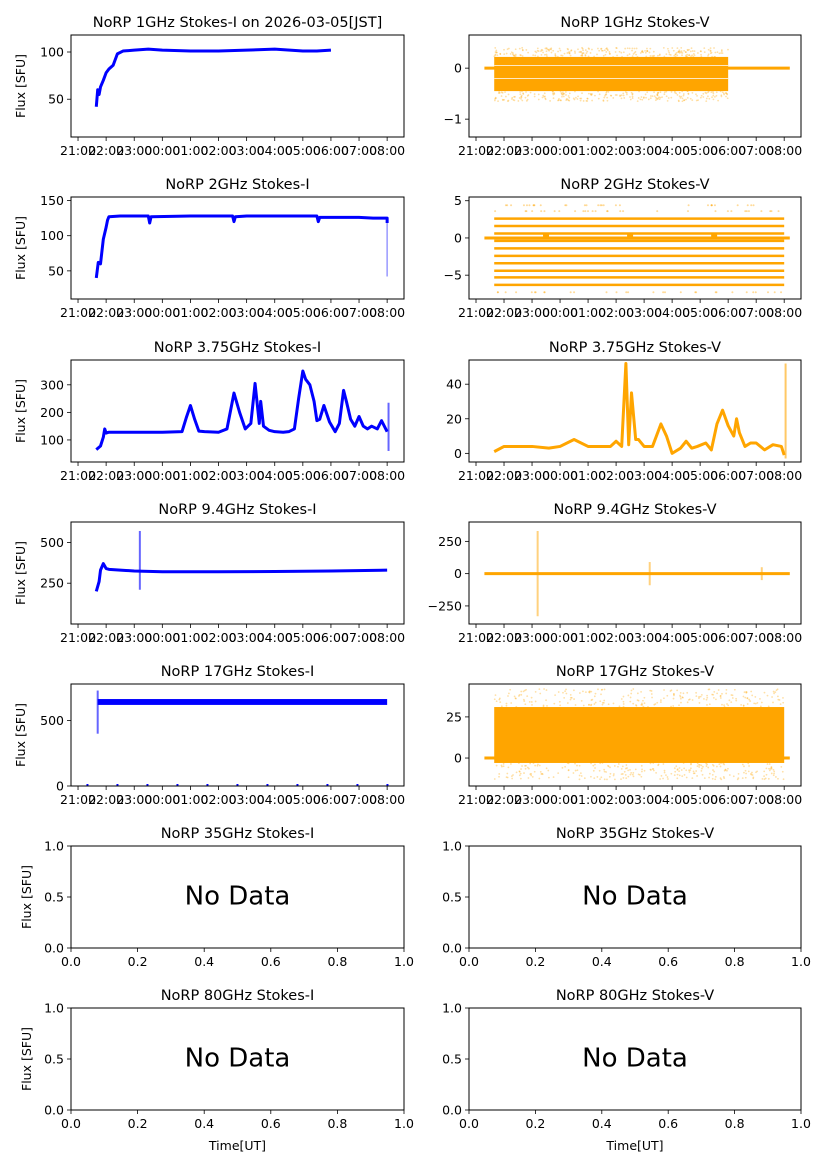  I want to click on panel-title: NoRP 3.75GHz Stokes-V, so click(635, 348).